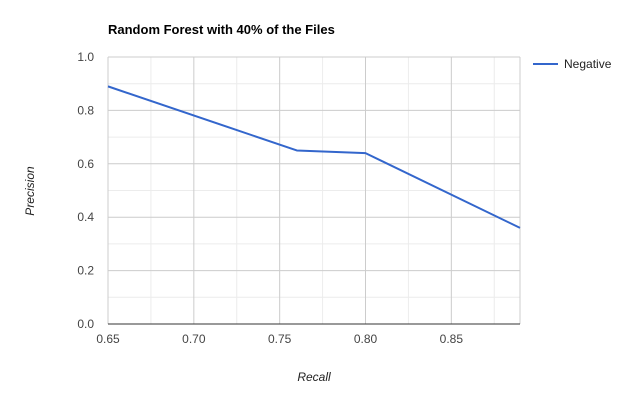 Image resolution: width=641 pixels, height=400 pixels. Describe the element at coordinates (85, 110) in the screenshot. I see `y-tick-label: 0.8` at that location.